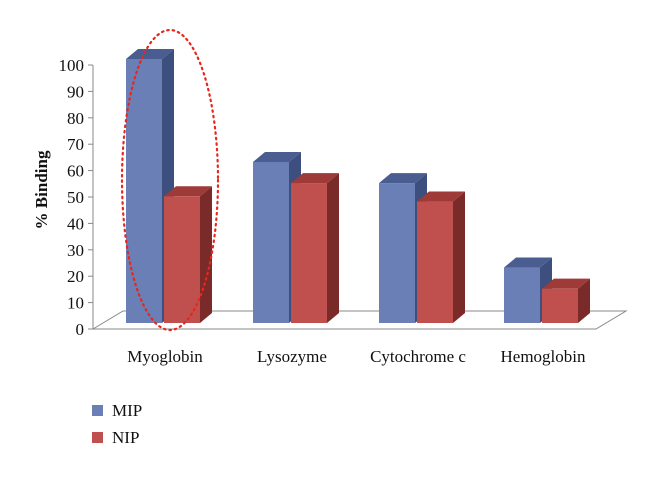  I want to click on y-tick-label: 100, so click(72, 65).